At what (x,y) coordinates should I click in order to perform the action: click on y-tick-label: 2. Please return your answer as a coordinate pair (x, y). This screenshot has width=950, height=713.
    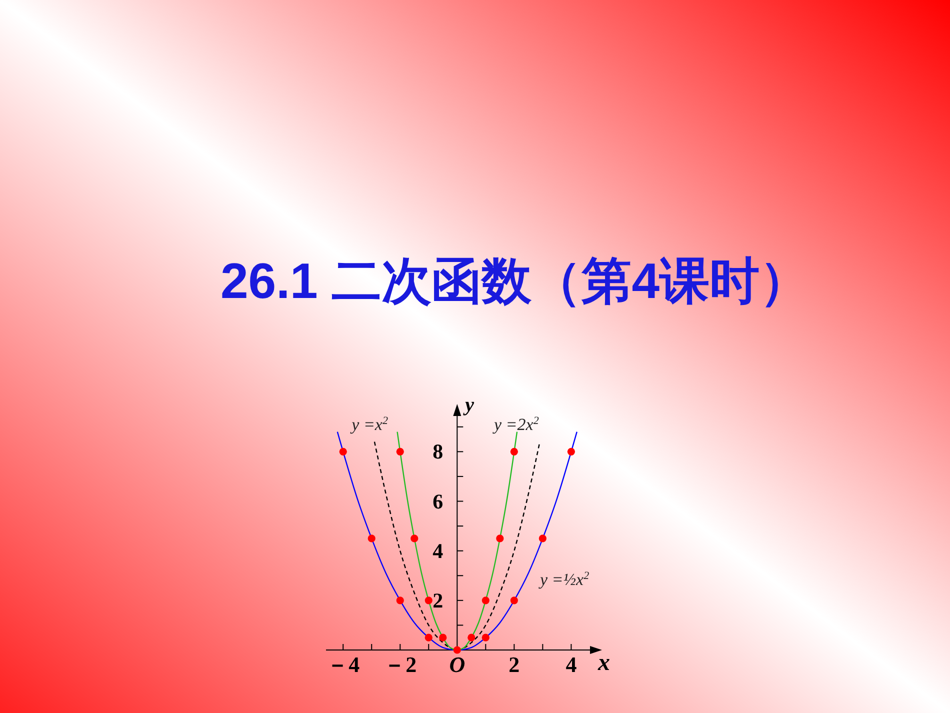
    Looking at the image, I should click on (438, 600).